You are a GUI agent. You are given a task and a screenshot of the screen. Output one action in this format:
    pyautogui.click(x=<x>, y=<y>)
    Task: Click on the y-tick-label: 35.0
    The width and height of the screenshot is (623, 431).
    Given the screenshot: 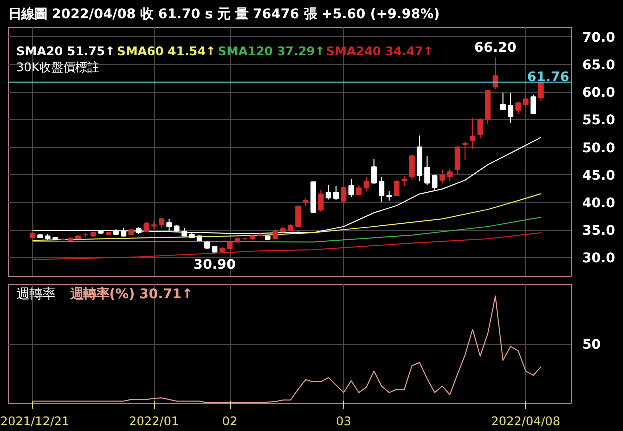 What is the action you would take?
    pyautogui.click(x=599, y=232)
    